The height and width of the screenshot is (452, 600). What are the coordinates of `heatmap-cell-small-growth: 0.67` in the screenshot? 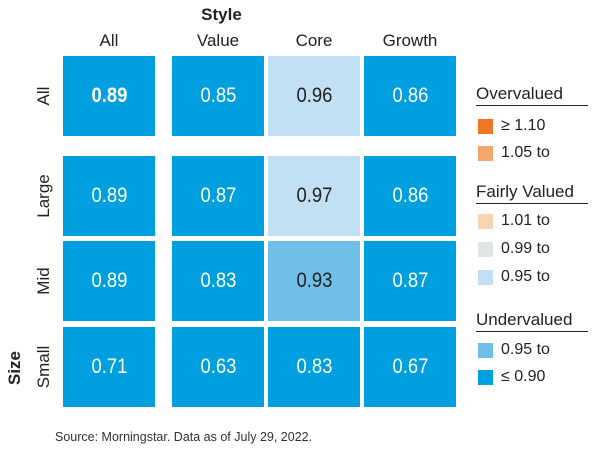 It's located at (410, 367).